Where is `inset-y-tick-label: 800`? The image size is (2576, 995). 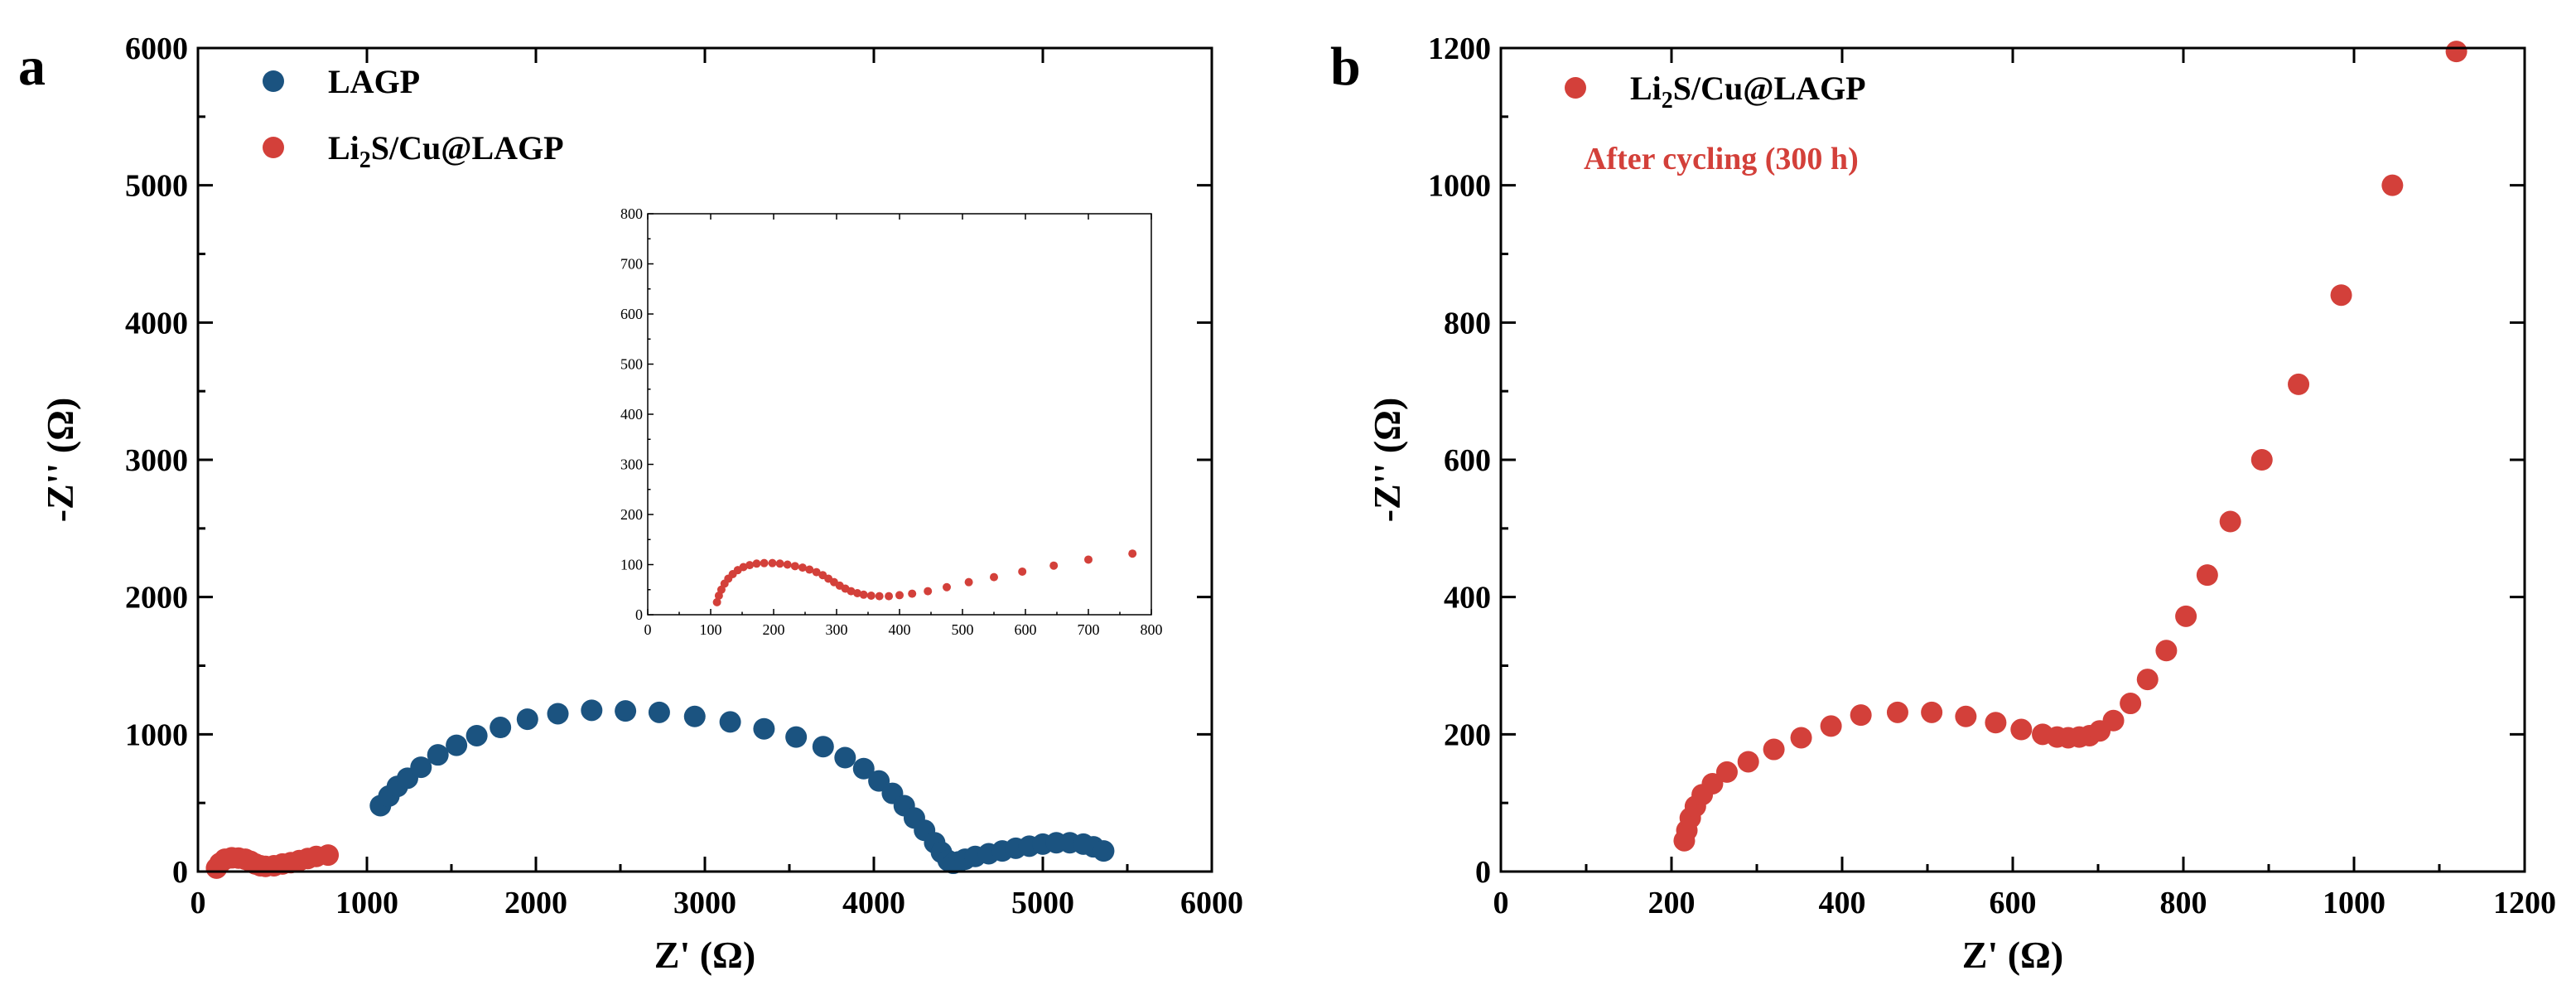
inset-y-tick-label: 800 is located at coordinates (632, 213).